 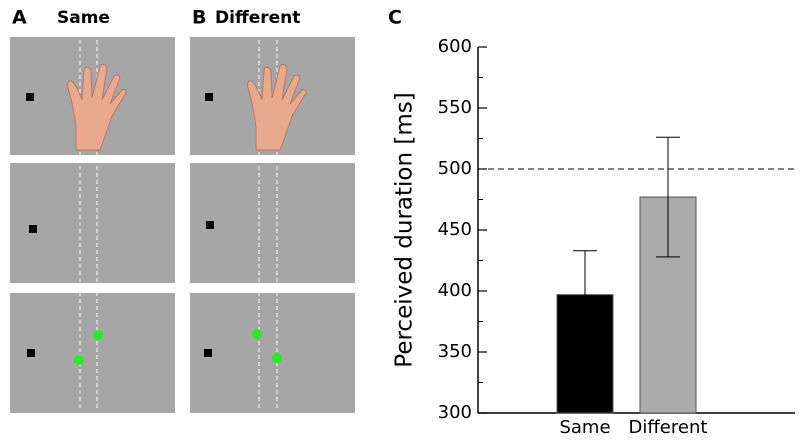 What do you see at coordinates (455, 46) in the screenshot?
I see `y-tick-label: 600` at bounding box center [455, 46].